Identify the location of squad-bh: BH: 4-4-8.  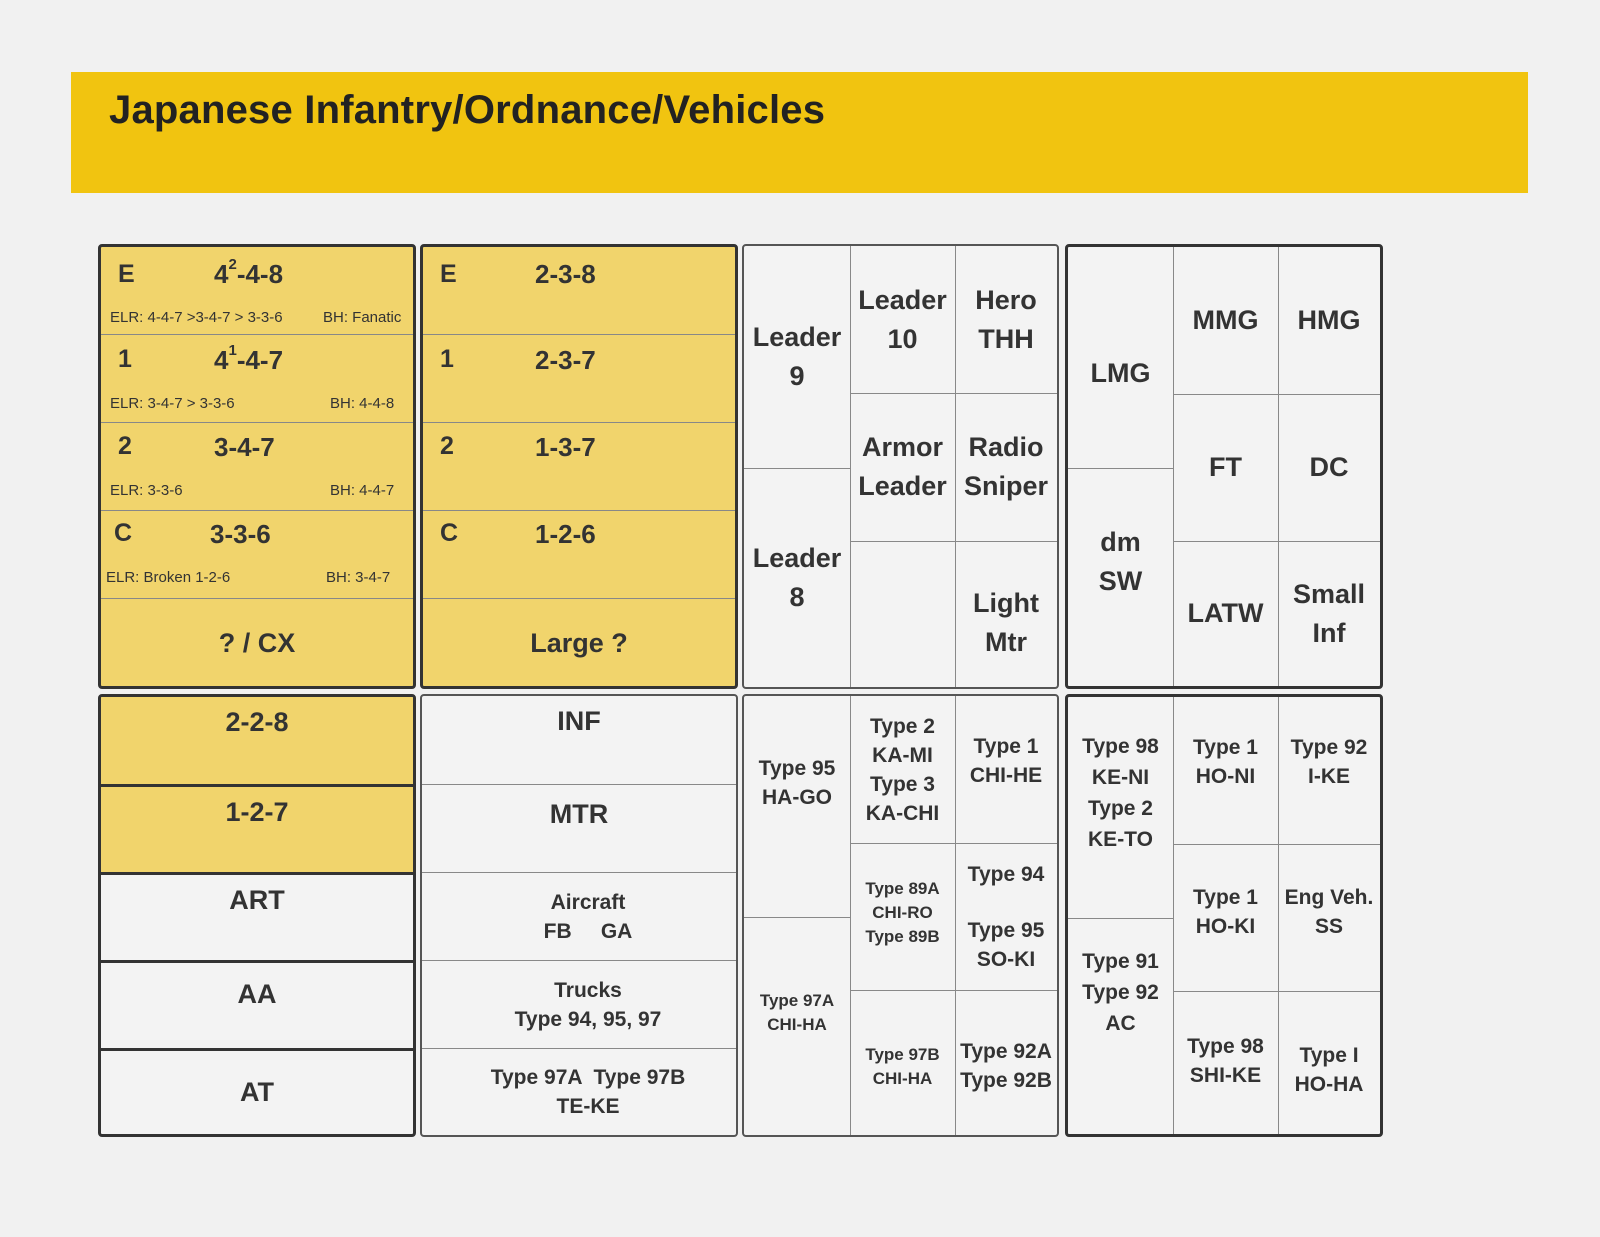
(362, 403).